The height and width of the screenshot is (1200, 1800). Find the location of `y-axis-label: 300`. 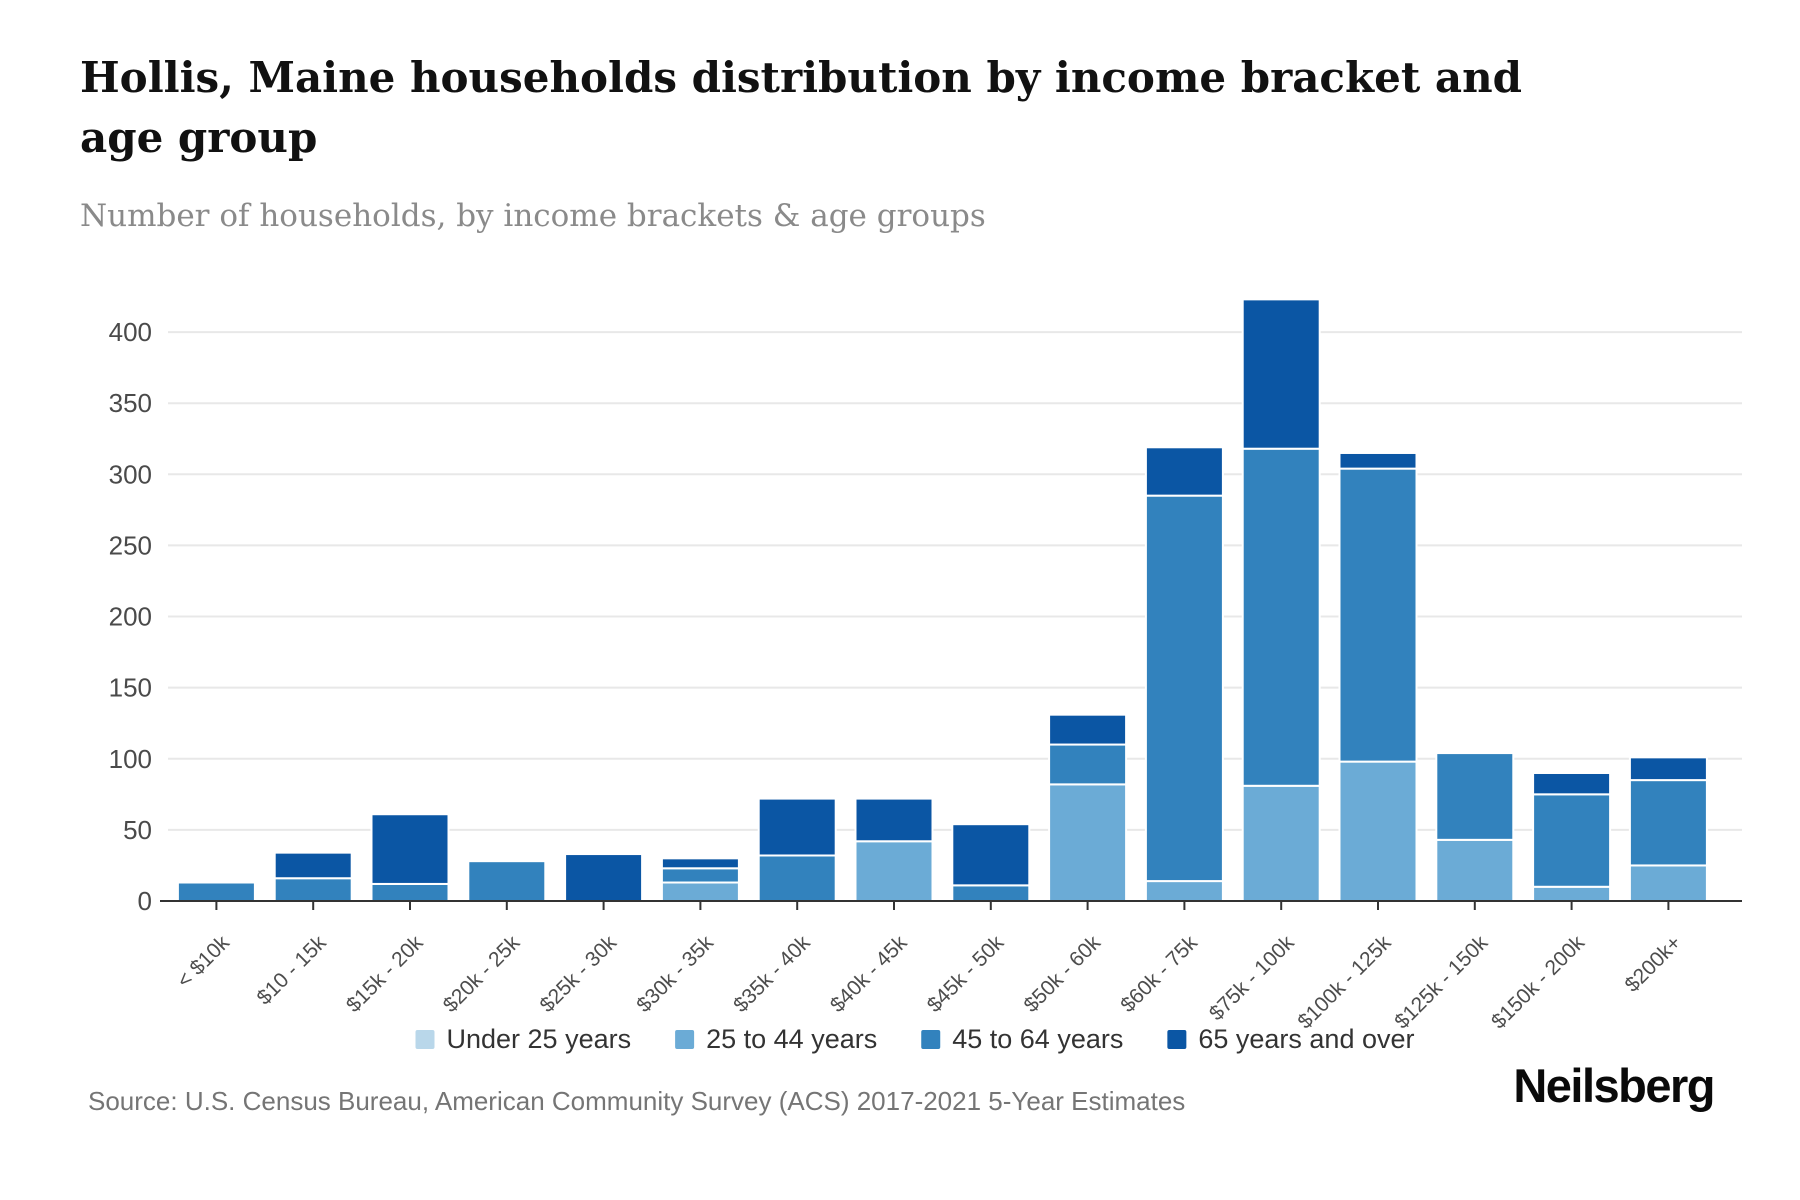

y-axis-label: 300 is located at coordinates (130, 474).